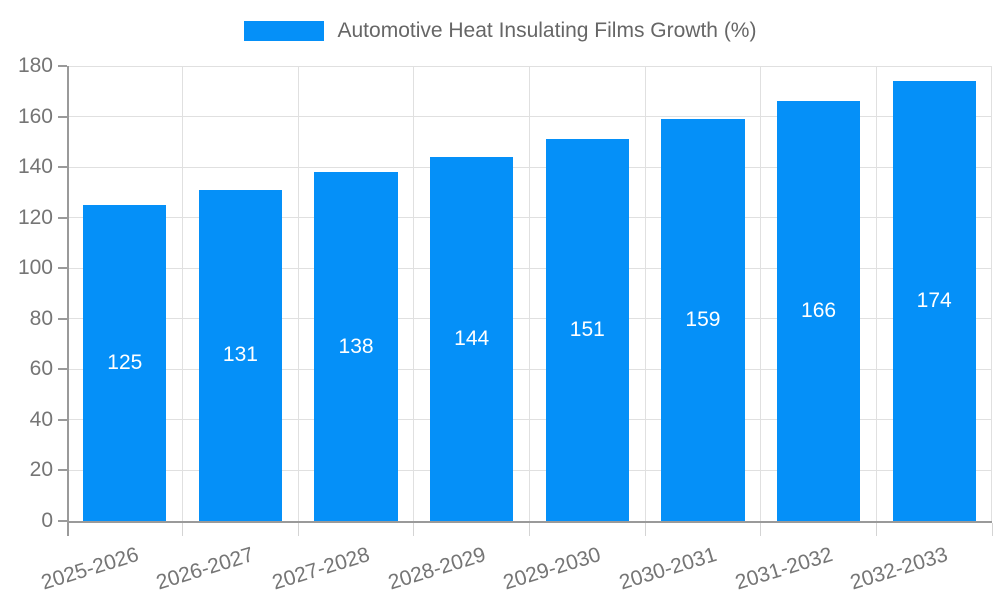 The image size is (1000, 600). What do you see at coordinates (35, 268) in the screenshot?
I see `y-tick-label: 100` at bounding box center [35, 268].